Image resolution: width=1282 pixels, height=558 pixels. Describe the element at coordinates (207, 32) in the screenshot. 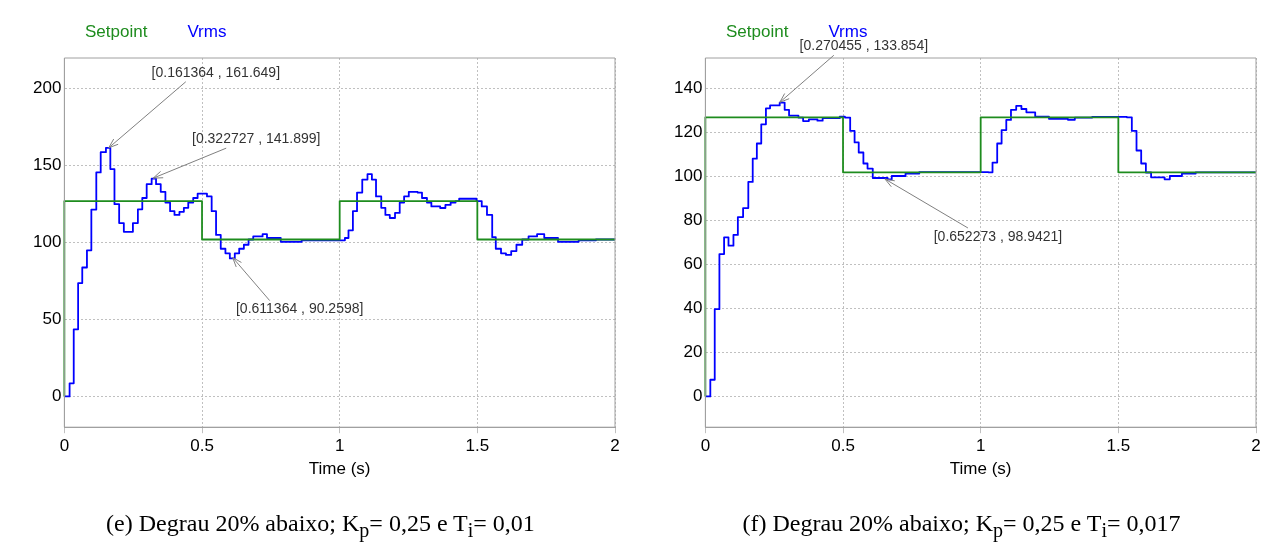

I see `text: Vrms` at that location.